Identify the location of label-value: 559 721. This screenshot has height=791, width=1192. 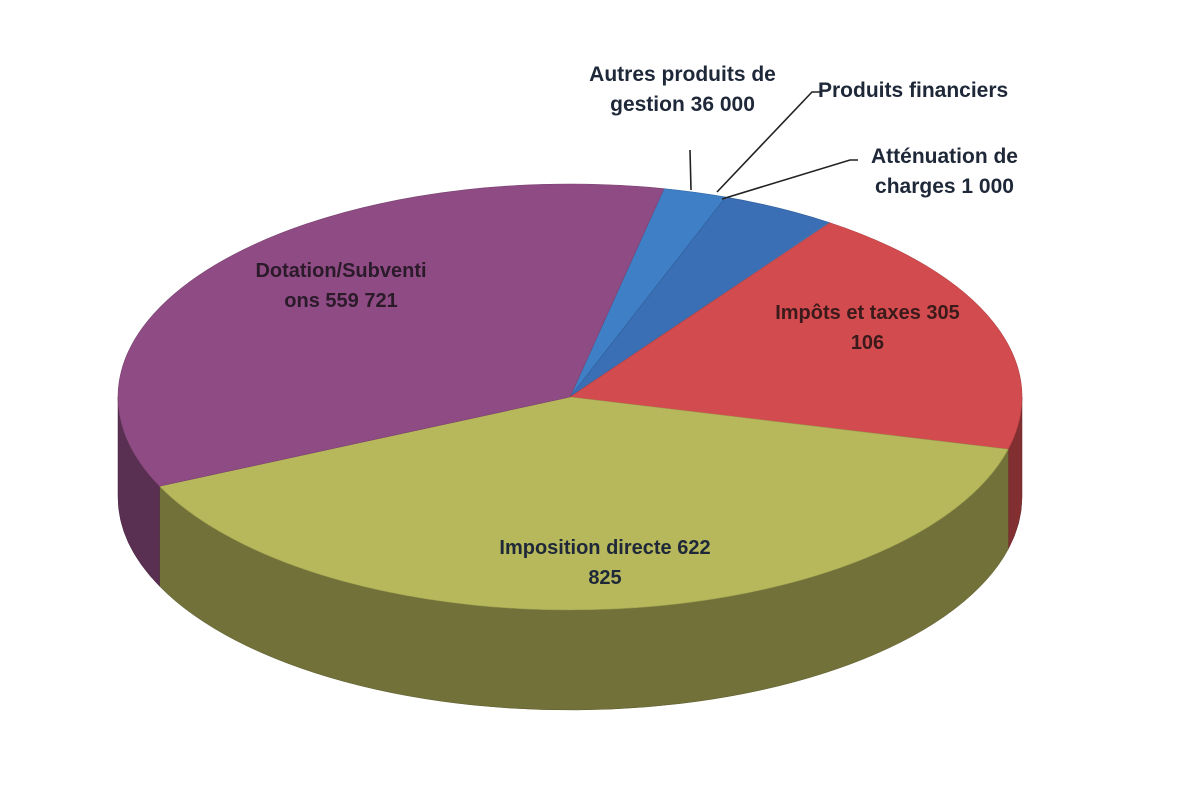
(361, 301).